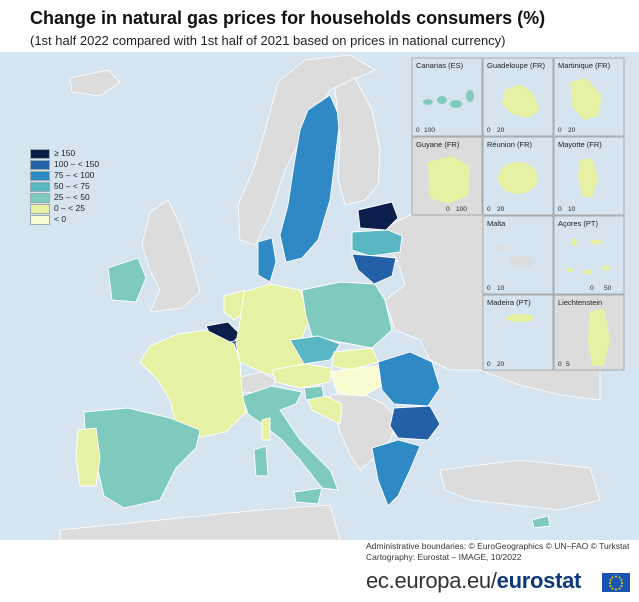  Describe the element at coordinates (489, 288) in the screenshot. I see `inset-malta-scale-start: 0` at that location.